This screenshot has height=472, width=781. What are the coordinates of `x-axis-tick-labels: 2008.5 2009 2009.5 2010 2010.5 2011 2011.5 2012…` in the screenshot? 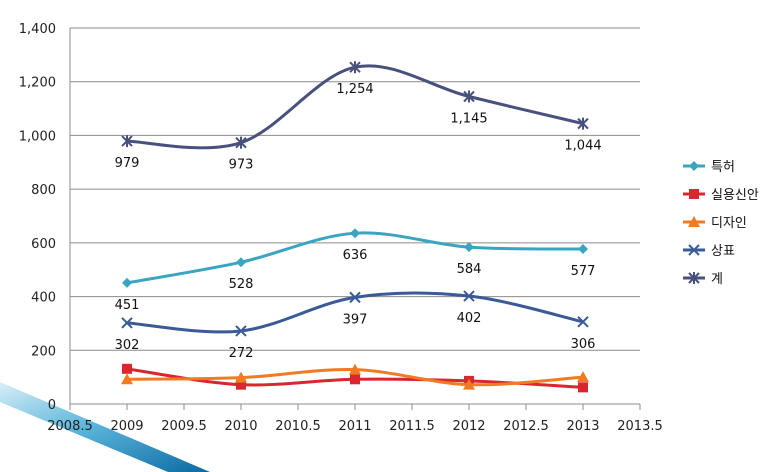 It's located at (355, 426).